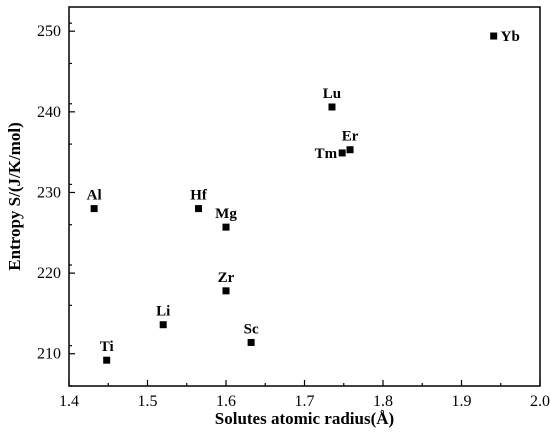  I want to click on x-tick-label: 1.9, so click(462, 401).